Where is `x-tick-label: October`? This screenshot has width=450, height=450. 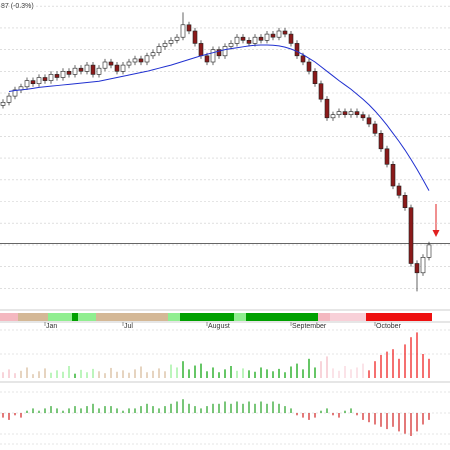
x-tick-label: October is located at coordinates (389, 326).